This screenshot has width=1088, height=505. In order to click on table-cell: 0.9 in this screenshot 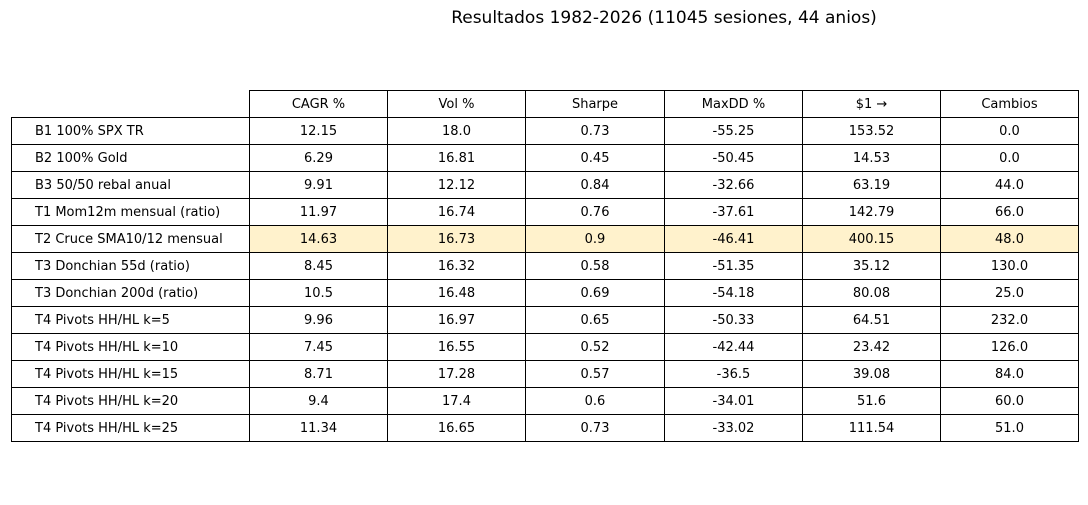, I will do `click(595, 239)`.